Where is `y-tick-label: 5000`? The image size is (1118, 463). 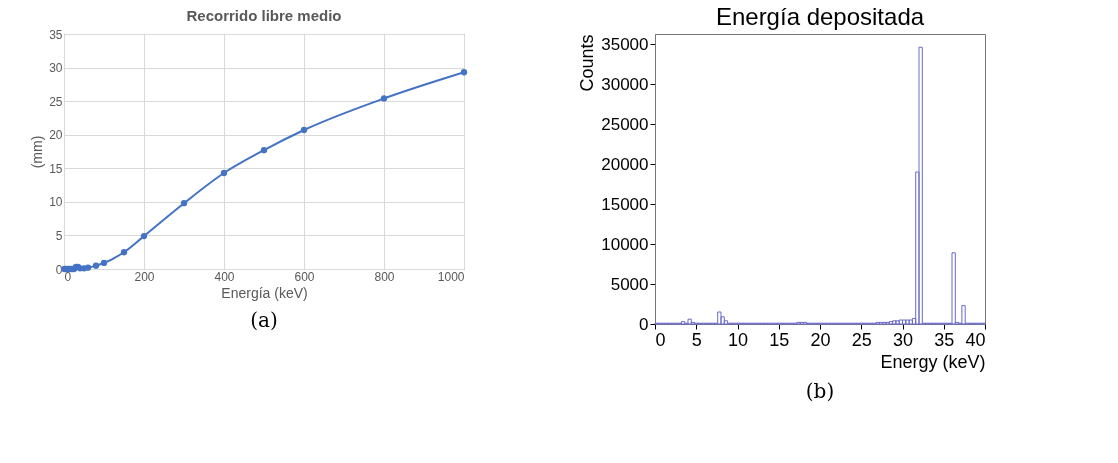
y-tick-label: 5000 is located at coordinates (629, 284).